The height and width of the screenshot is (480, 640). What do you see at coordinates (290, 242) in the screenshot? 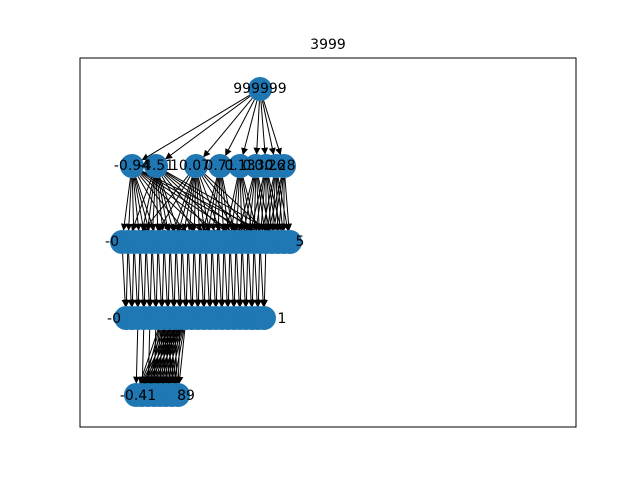
I see `level2-node` at bounding box center [290, 242].